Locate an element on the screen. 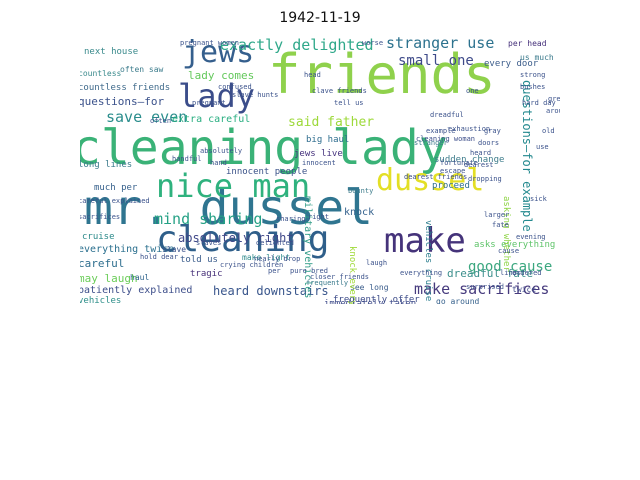 The image size is (640, 480). word-61: slave hunts is located at coordinates (255, 95).